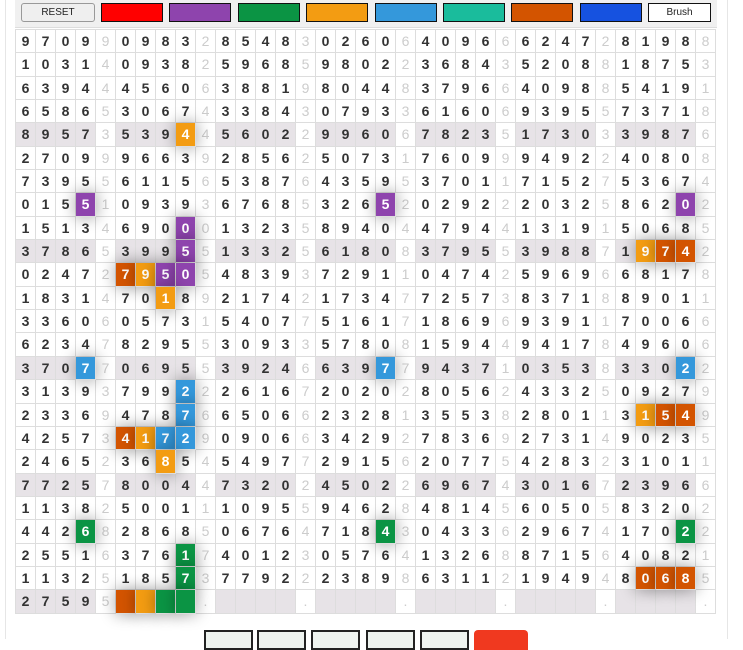  Describe the element at coordinates (611, 12) in the screenshot. I see `color-swatch-royal-blue` at that location.